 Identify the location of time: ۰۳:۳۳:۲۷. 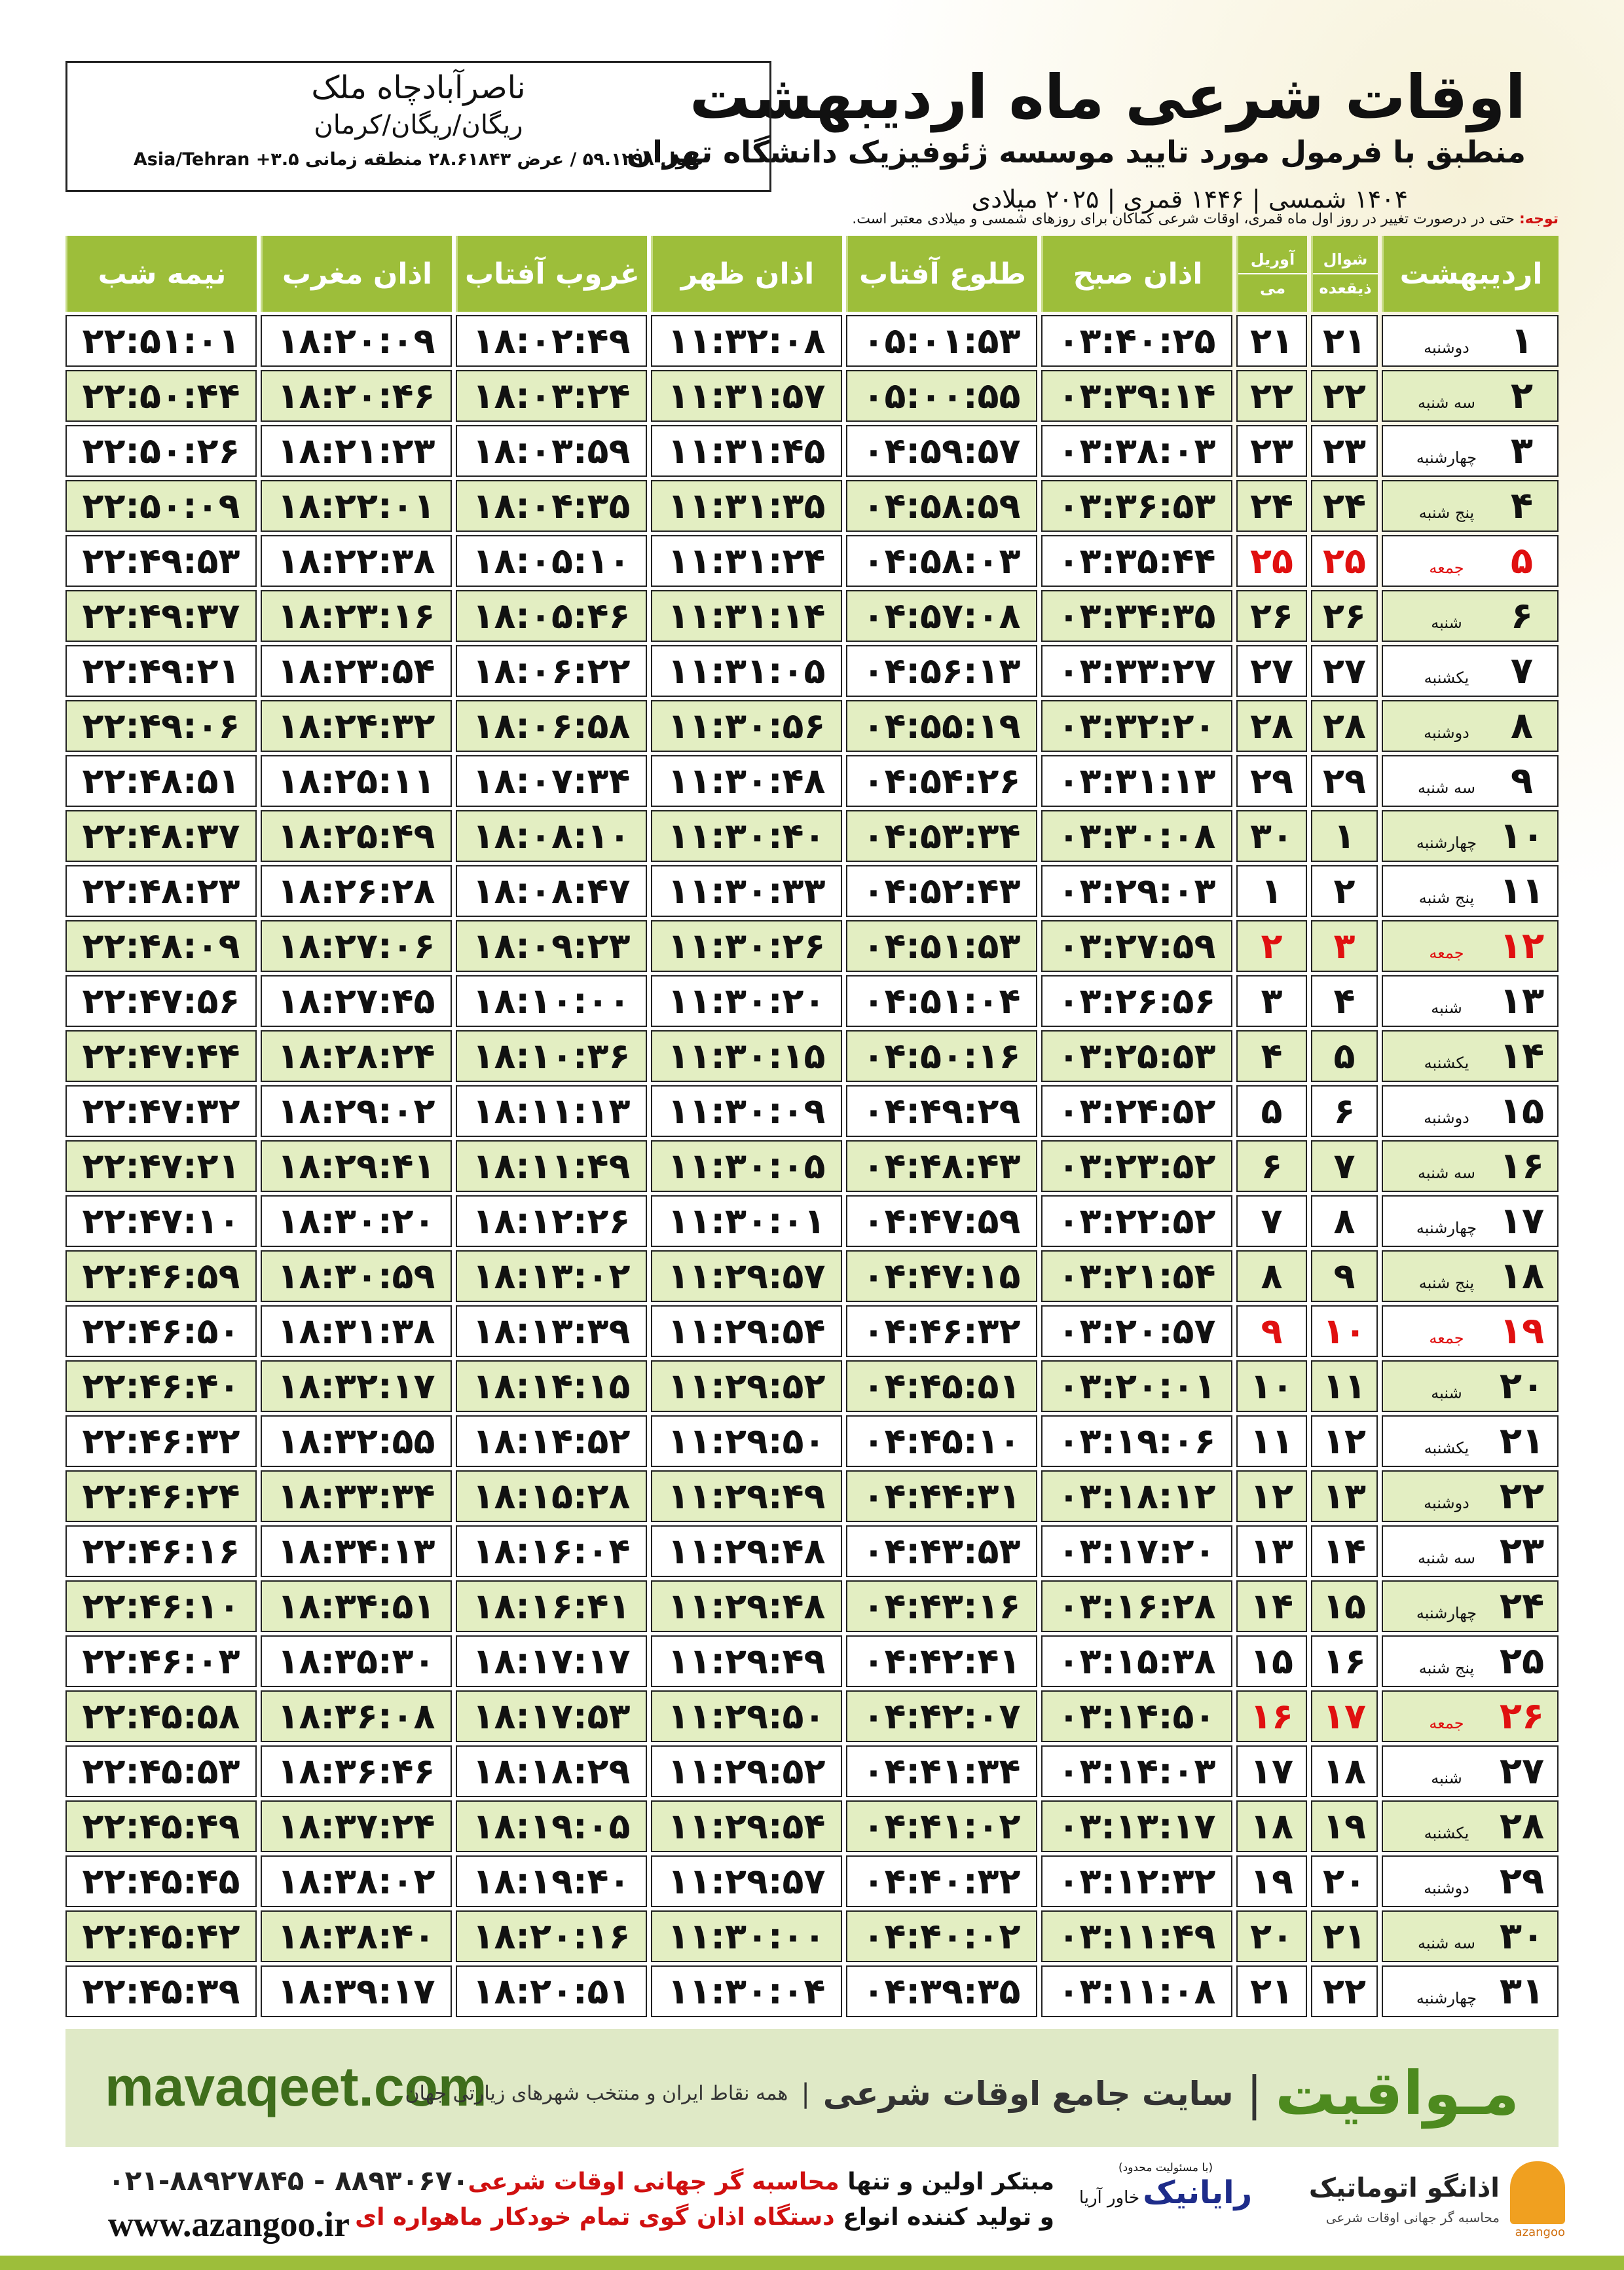
(1136, 671).